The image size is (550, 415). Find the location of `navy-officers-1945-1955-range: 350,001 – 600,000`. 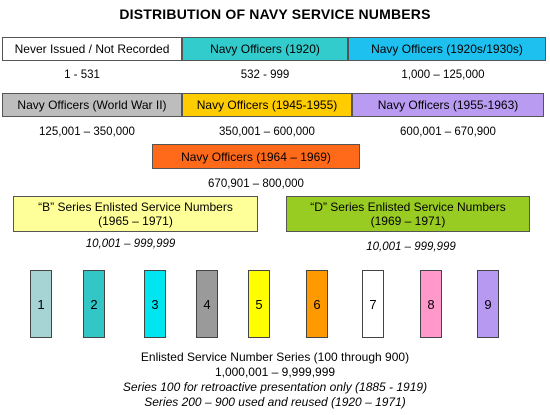

navy-officers-1945-1955-range: 350,001 – 600,000 is located at coordinates (267, 132).